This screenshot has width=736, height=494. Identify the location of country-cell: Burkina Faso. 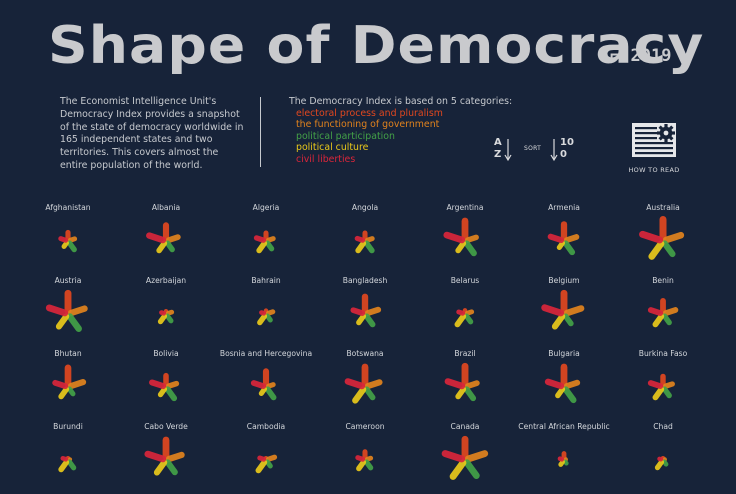
(663, 385).